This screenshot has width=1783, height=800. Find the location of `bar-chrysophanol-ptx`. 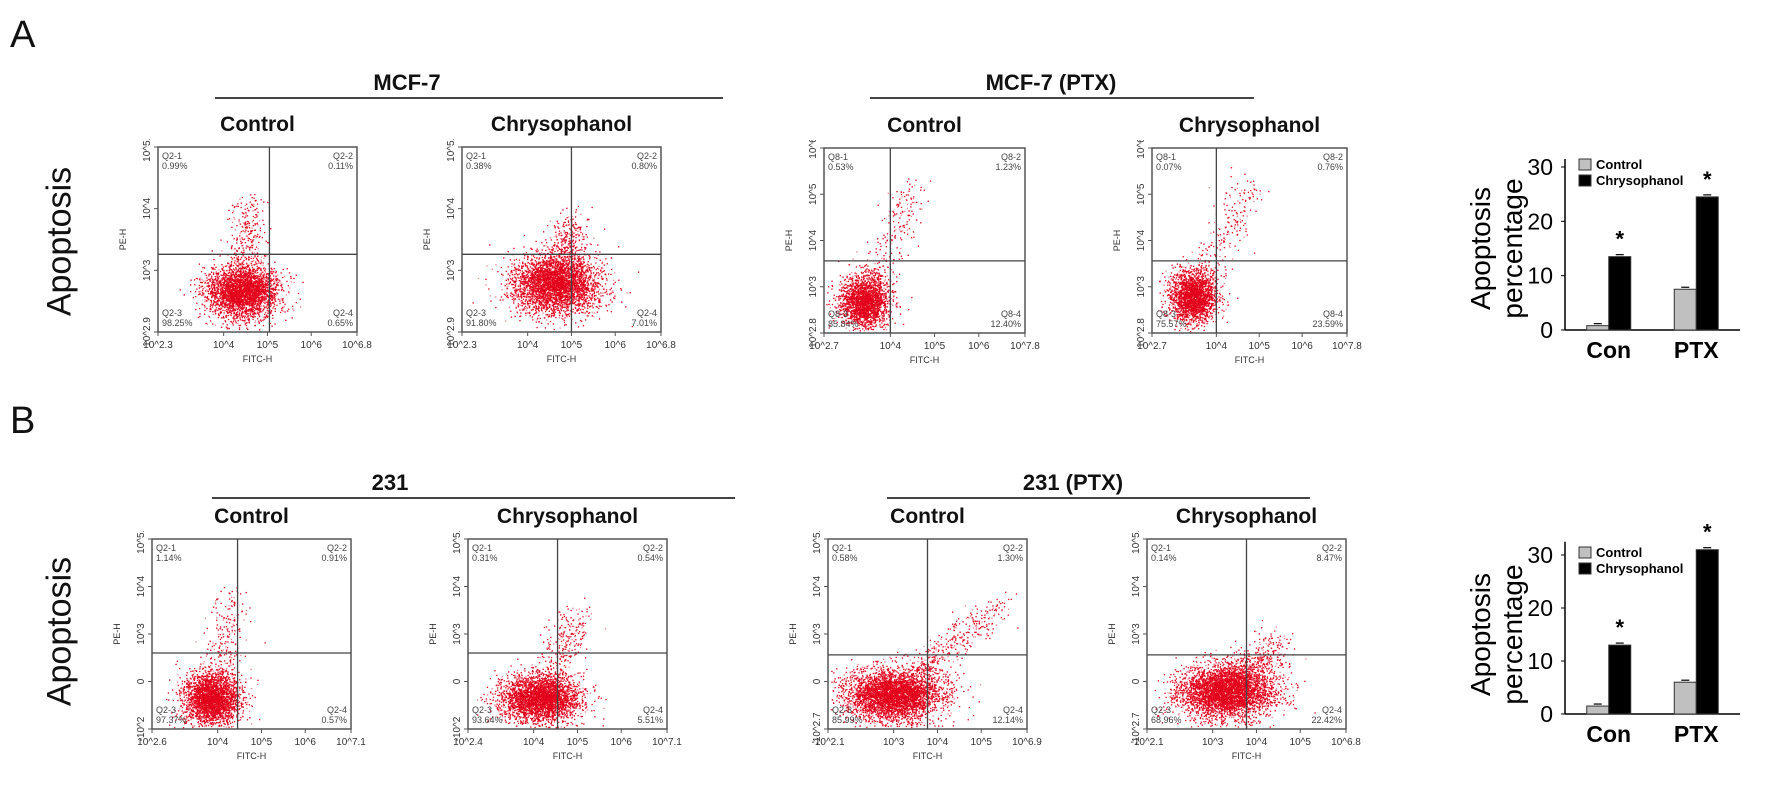

bar-chrysophanol-ptx is located at coordinates (1707, 632).